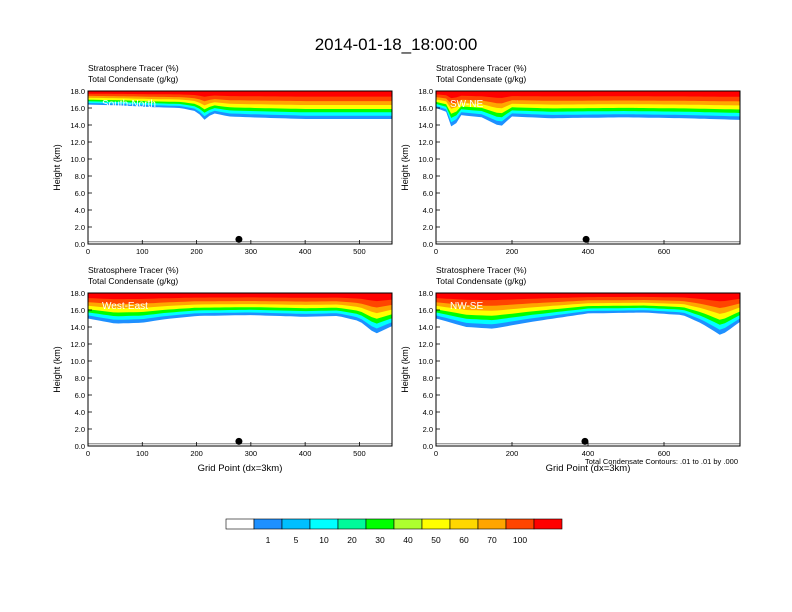 This screenshot has width=792, height=612. What do you see at coordinates (324, 540) in the screenshot?
I see `colorbar-label: 10` at bounding box center [324, 540].